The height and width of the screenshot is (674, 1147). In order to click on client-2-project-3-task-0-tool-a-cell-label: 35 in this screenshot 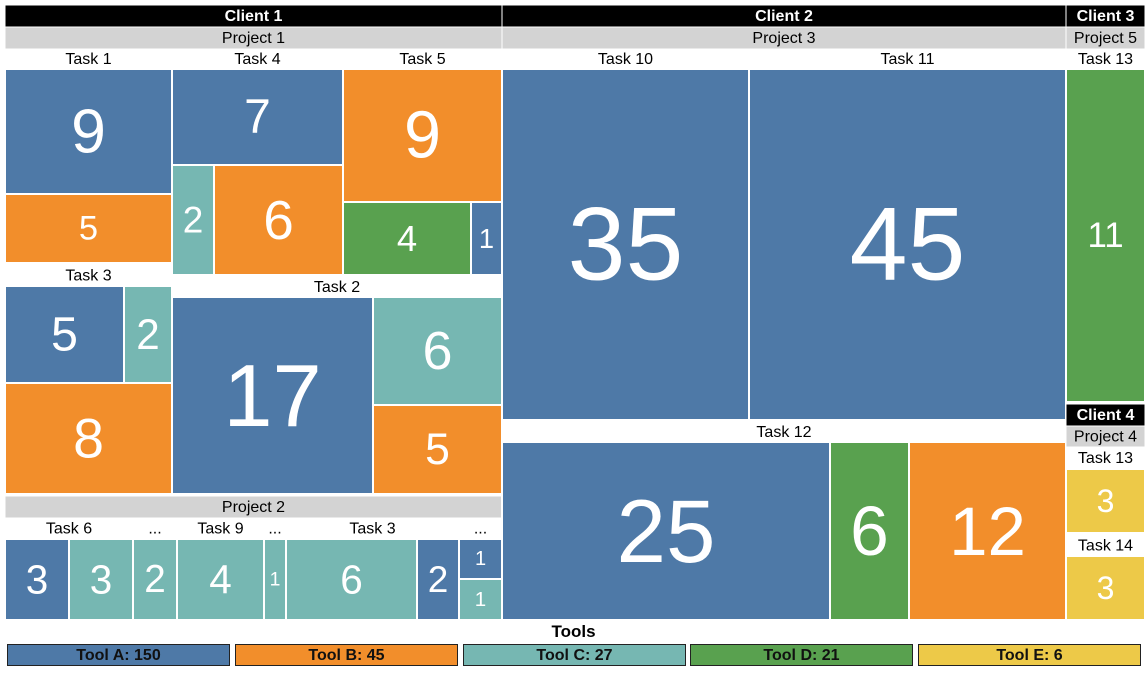, I will do `click(626, 245)`.